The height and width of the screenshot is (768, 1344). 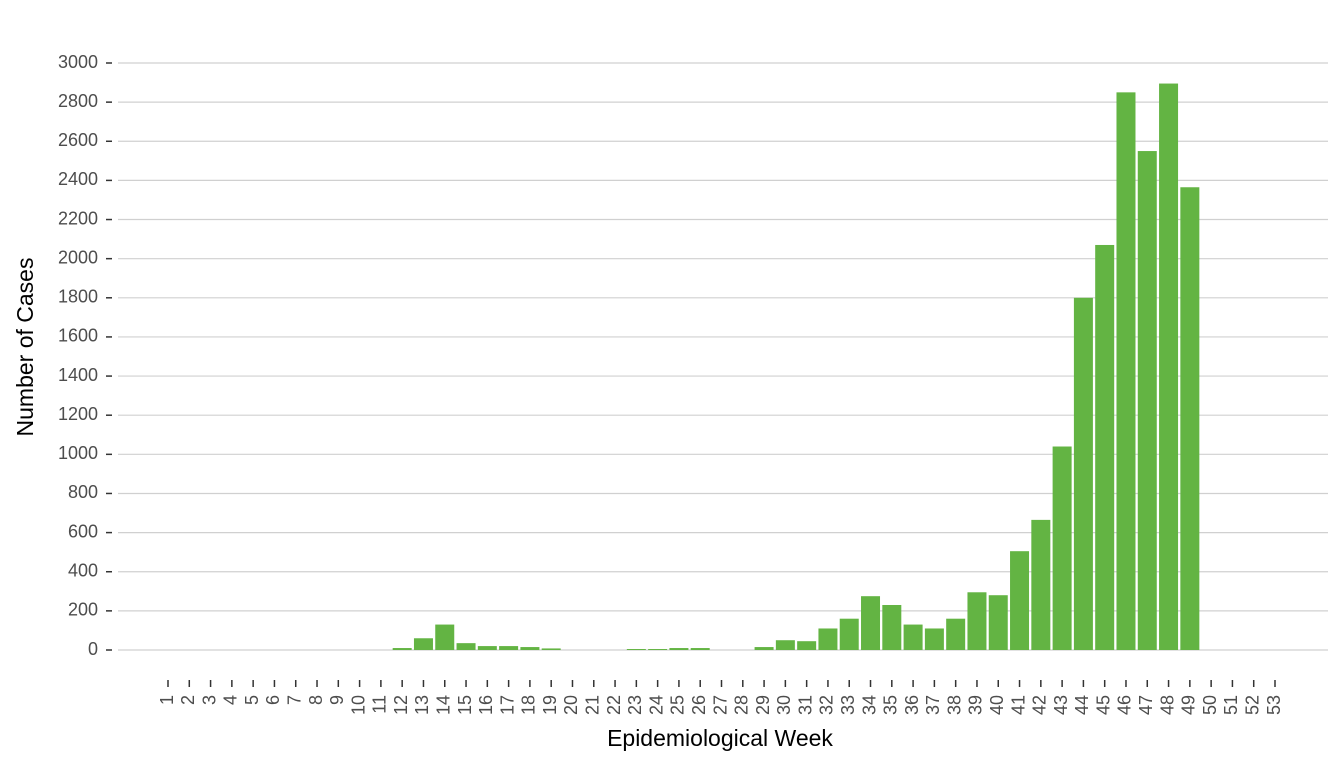 I want to click on x-tick-label: 39, so click(x=976, y=705).